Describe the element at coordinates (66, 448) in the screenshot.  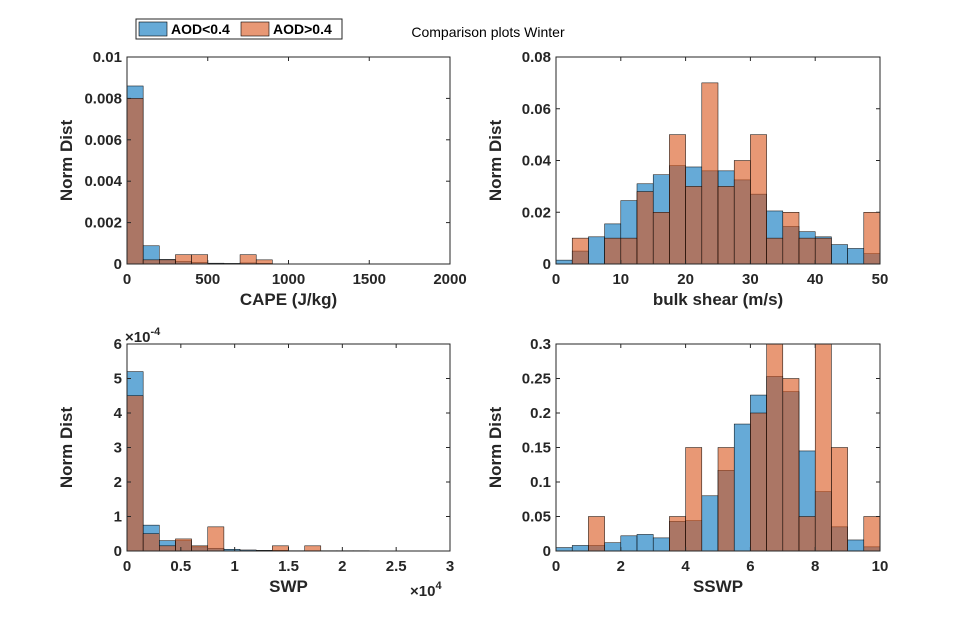
I see `chart3-ylabel: Norm Dist` at that location.